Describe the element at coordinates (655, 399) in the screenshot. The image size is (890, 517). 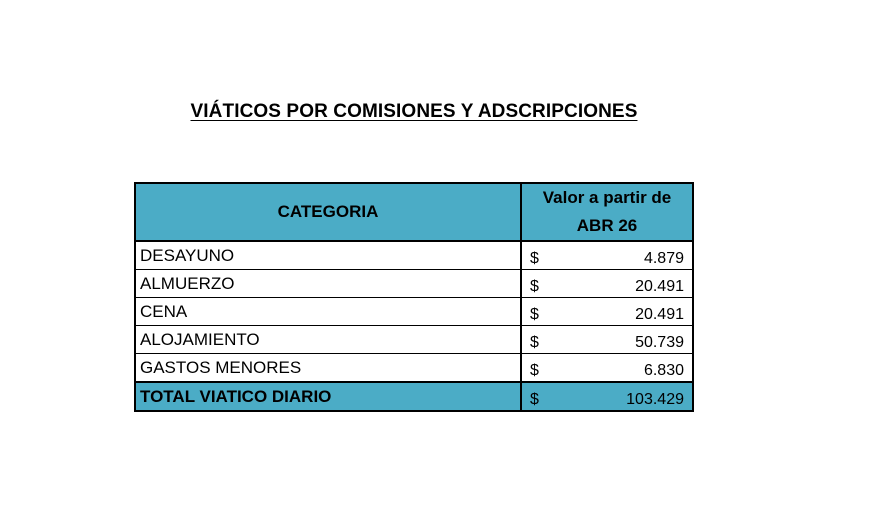
I see `total-amount: 103.429` at that location.